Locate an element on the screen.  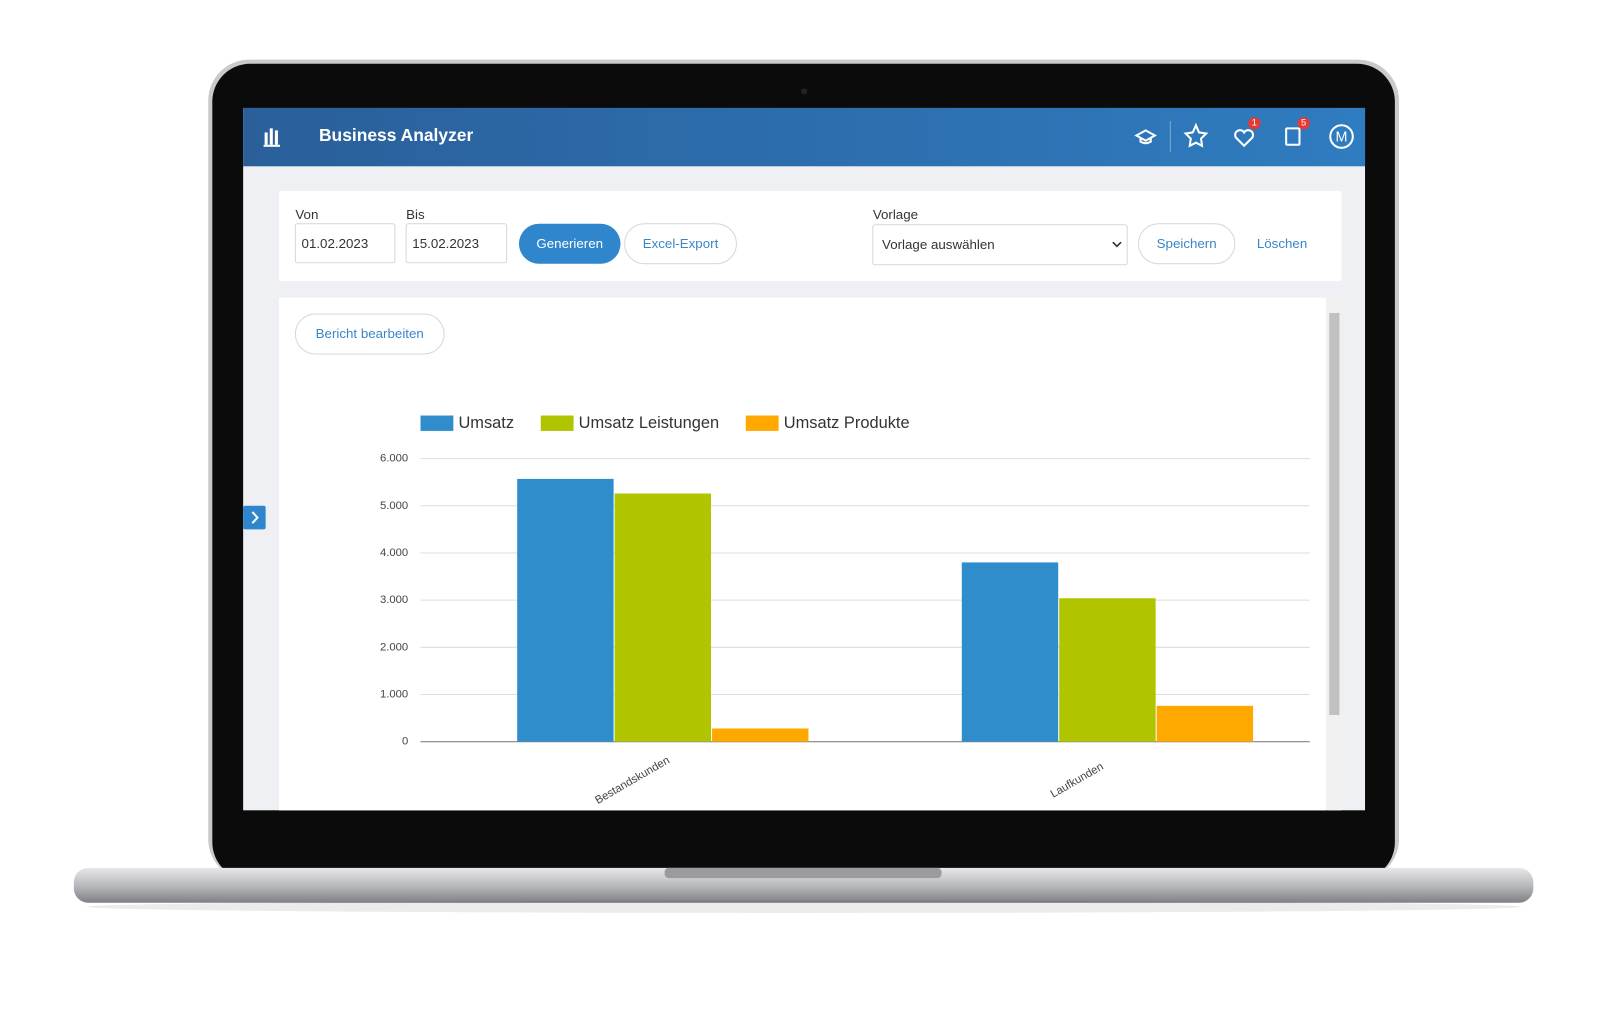
save-button is located at coordinates (1186, 244).